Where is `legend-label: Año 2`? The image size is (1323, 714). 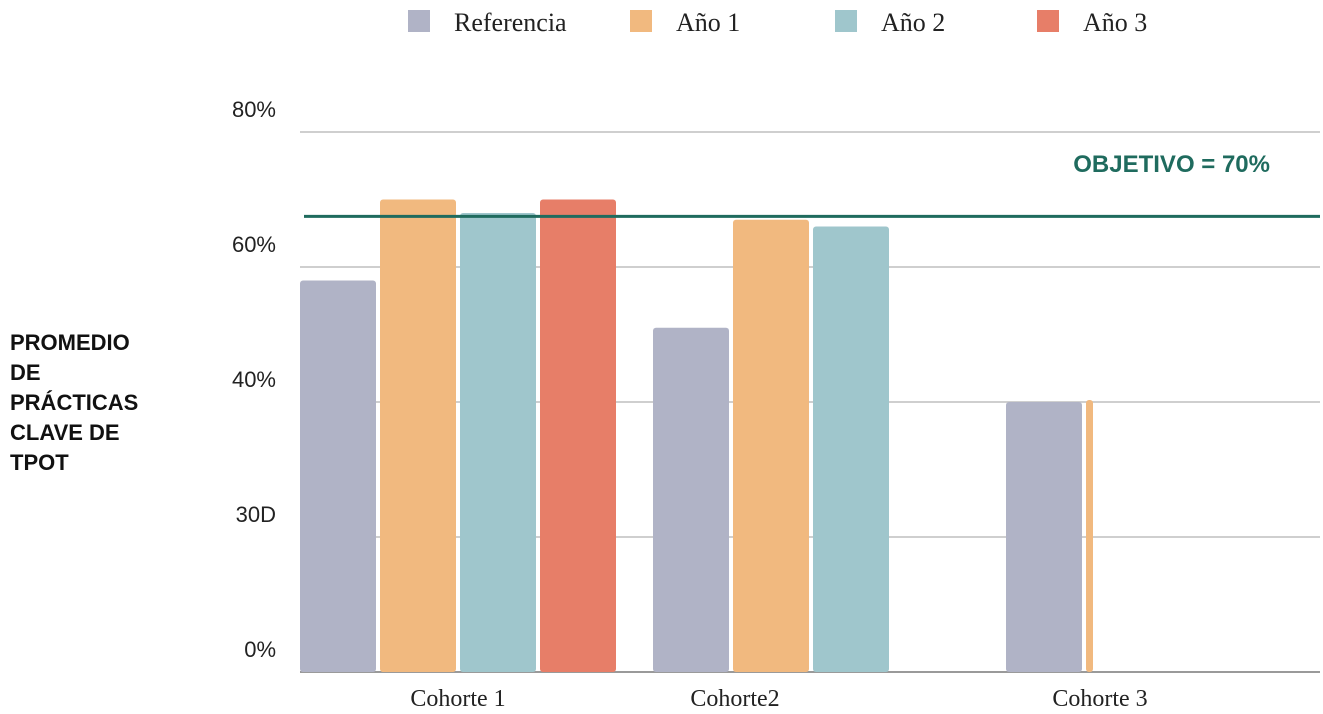
legend-label: Año 2 is located at coordinates (913, 22).